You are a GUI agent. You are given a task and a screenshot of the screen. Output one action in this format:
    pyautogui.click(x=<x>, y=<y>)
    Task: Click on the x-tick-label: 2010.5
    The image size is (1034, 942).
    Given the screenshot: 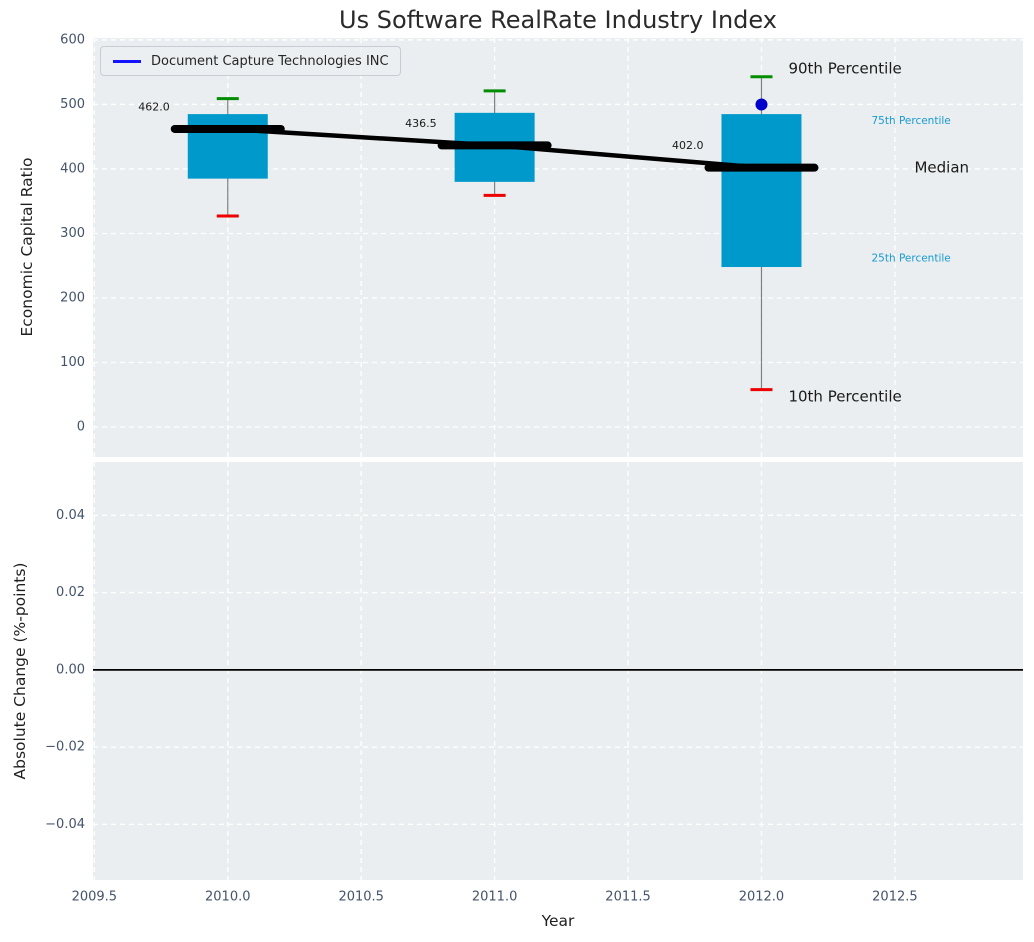 What is the action you would take?
    pyautogui.click(x=361, y=897)
    